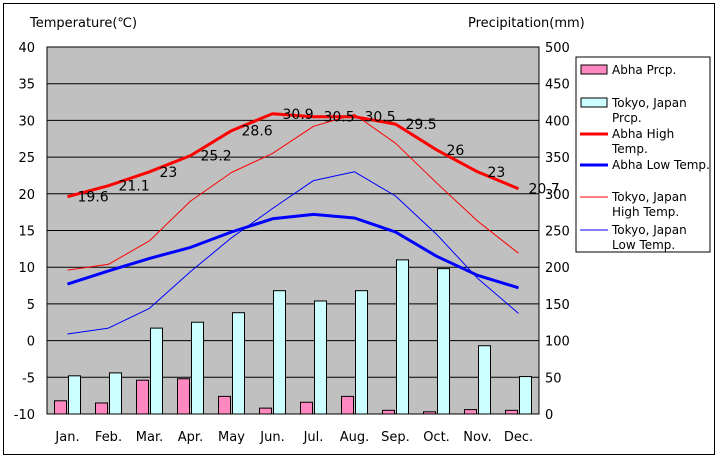 This screenshot has height=460, width=720. I want to click on legend-box, so click(643, 154).